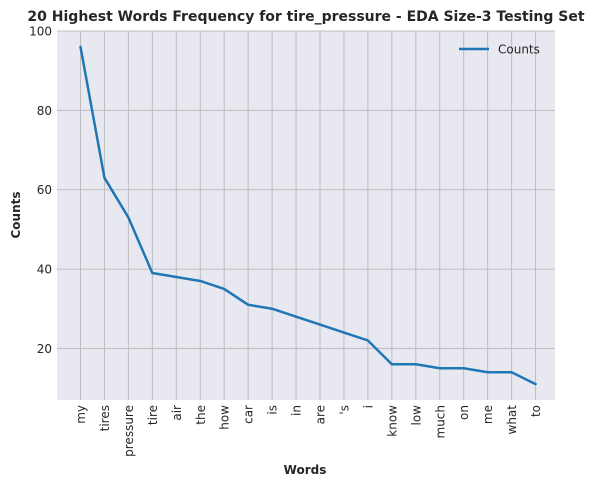 The height and width of the screenshot is (488, 596). I want to click on x-tick-label: what, so click(512, 420).